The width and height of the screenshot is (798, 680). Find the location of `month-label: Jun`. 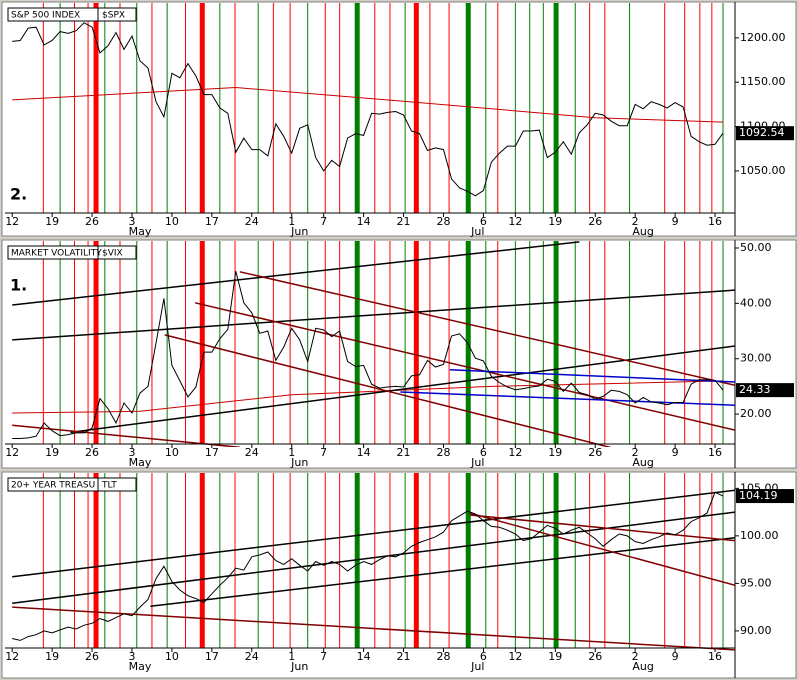

month-label: Jun is located at coordinates (299, 231).